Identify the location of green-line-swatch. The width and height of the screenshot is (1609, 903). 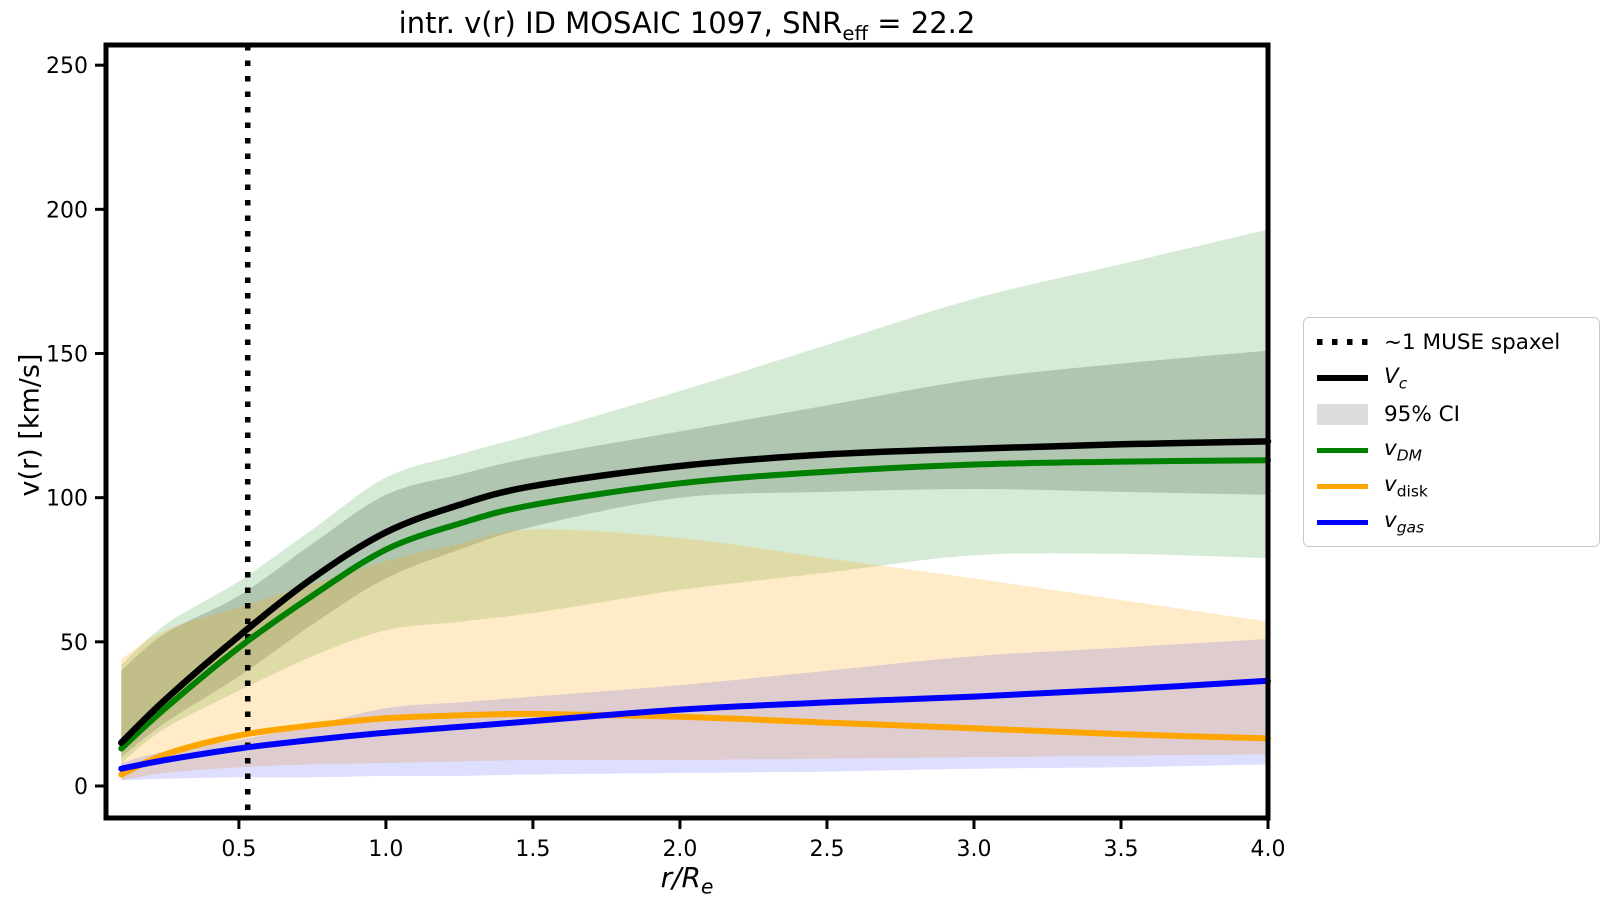
(1342, 450).